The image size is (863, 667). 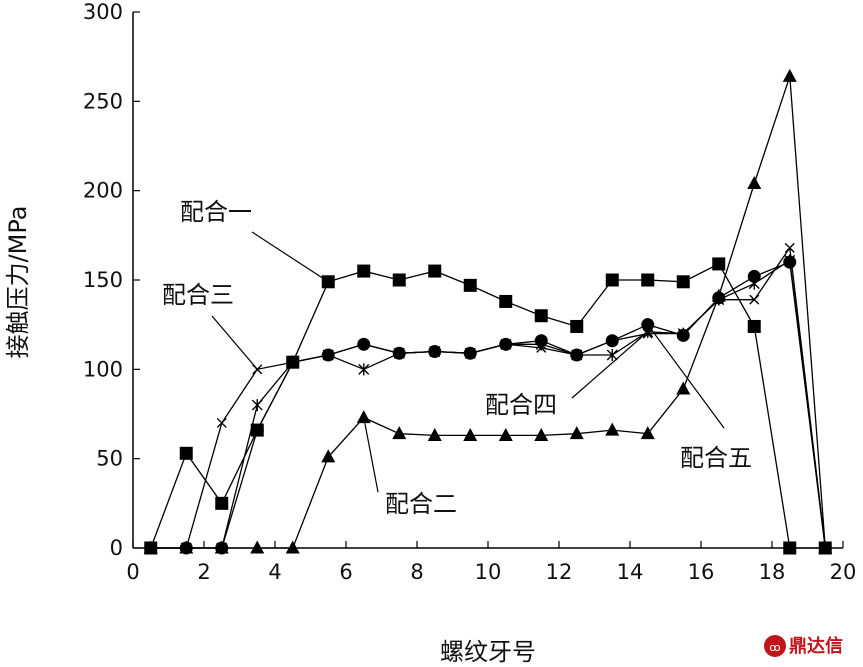 I want to click on x-tick-label: 20, so click(x=843, y=572).